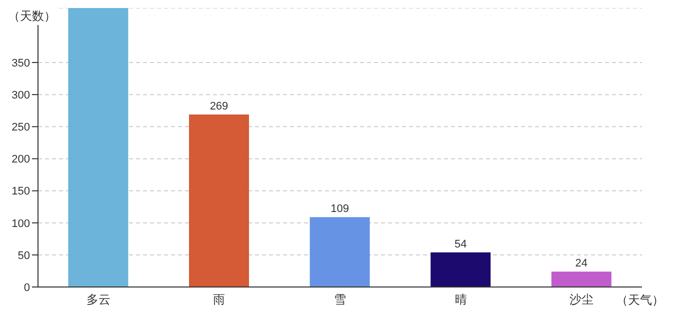 This screenshot has width=680, height=320. What do you see at coordinates (21, 224) in the screenshot?
I see `y-tick-label: 100` at bounding box center [21, 224].